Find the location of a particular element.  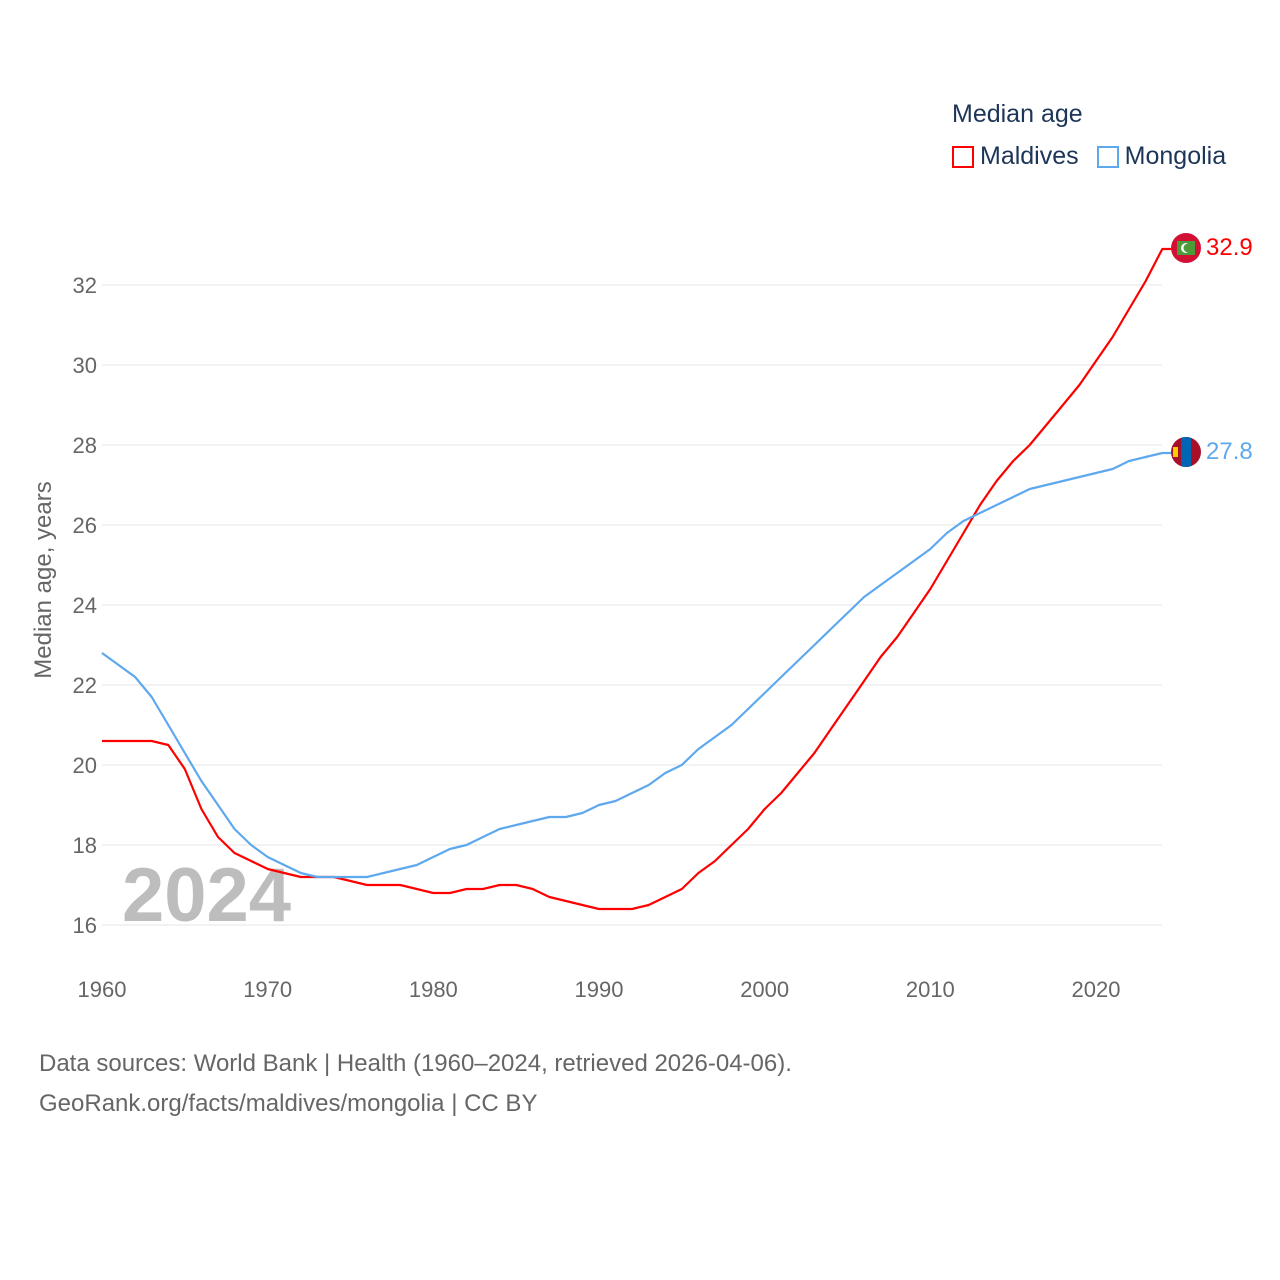

y-tick-label: 26 is located at coordinates (85, 525).